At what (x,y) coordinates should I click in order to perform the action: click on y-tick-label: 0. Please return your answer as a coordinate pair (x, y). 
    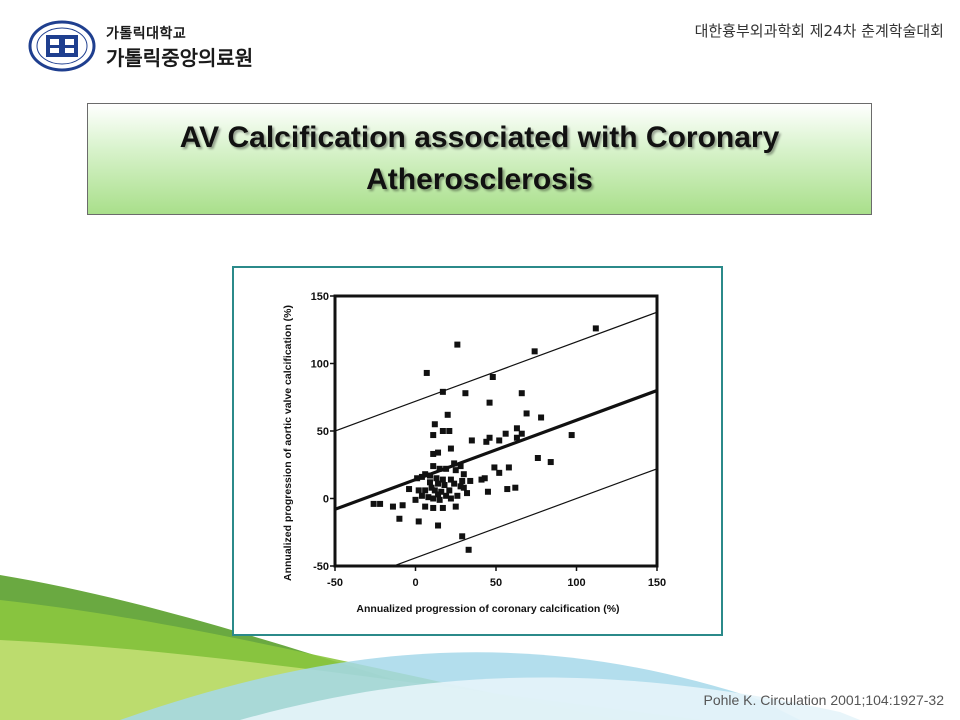
    Looking at the image, I should click on (326, 500).